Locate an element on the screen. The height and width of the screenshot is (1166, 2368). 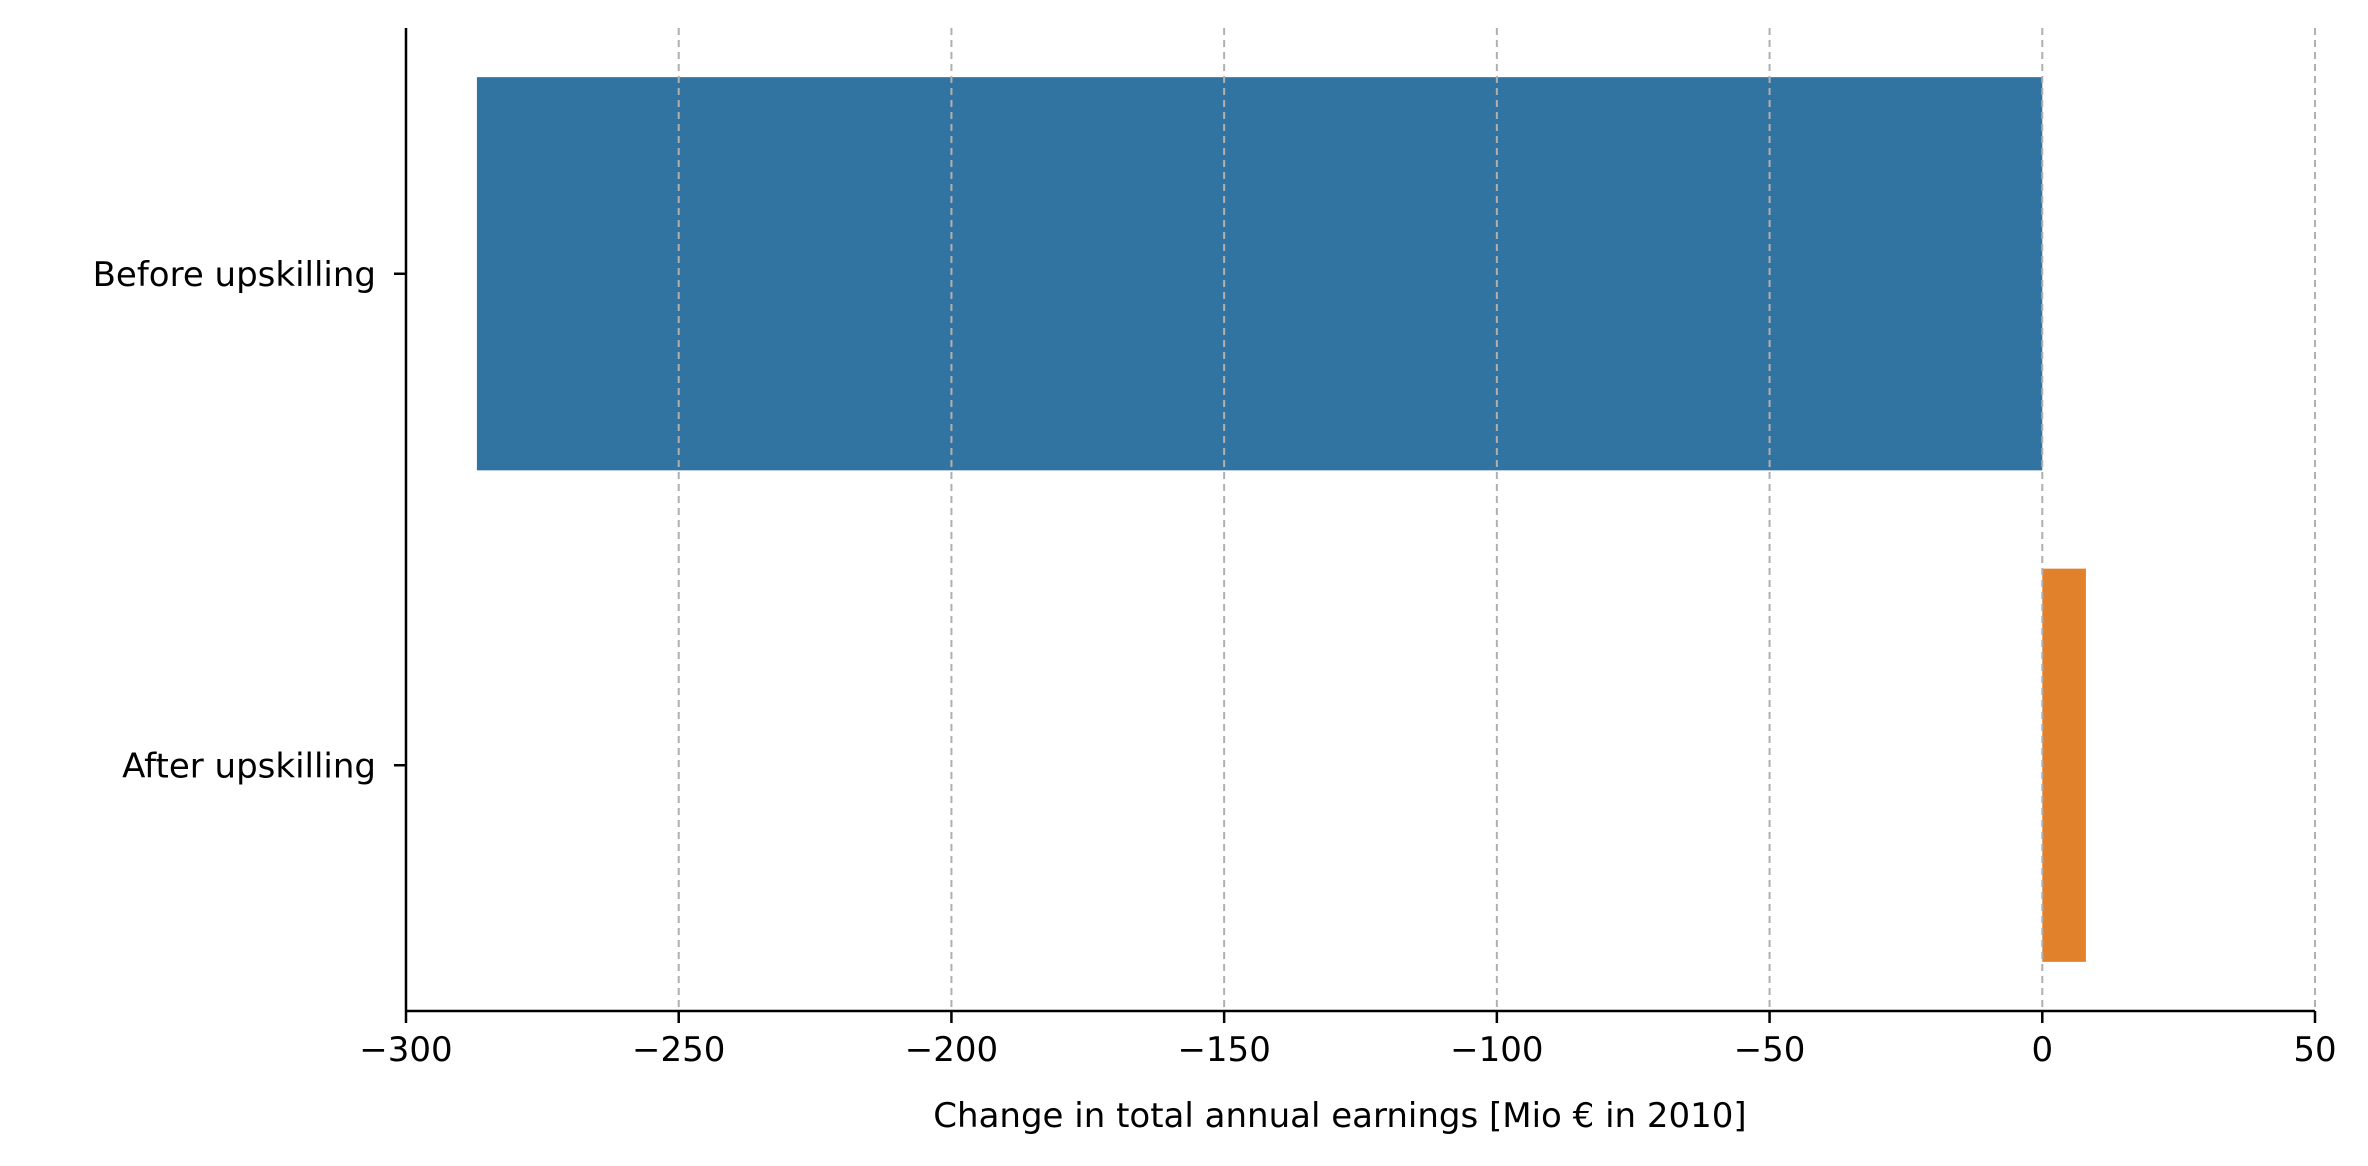
x-tick-label: −250 is located at coordinates (678, 1050).